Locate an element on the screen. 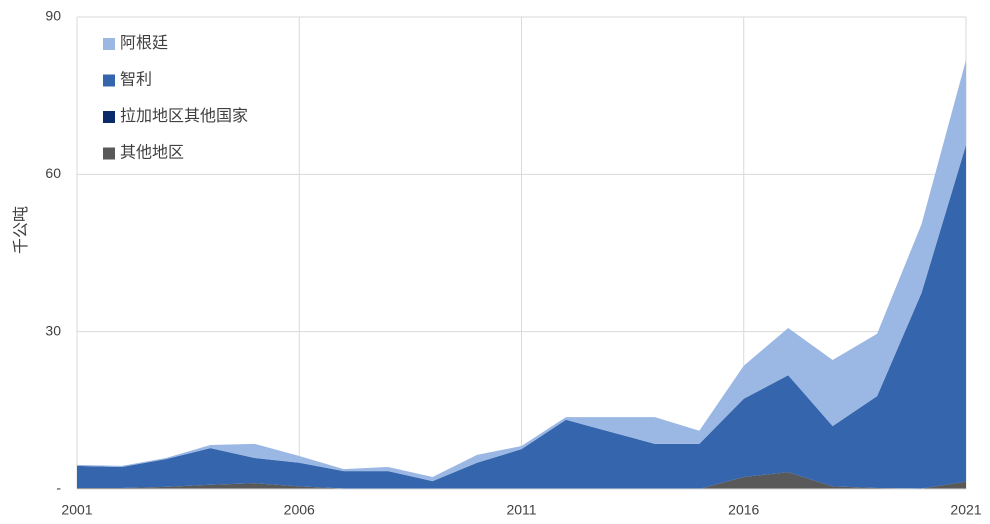 The image size is (990, 524). legend-label: 其他地区 is located at coordinates (152, 153).